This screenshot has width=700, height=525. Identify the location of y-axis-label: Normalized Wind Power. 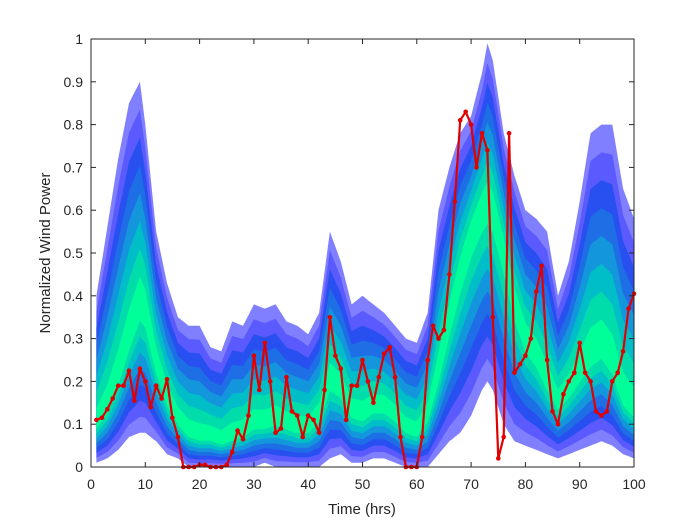
(45, 253).